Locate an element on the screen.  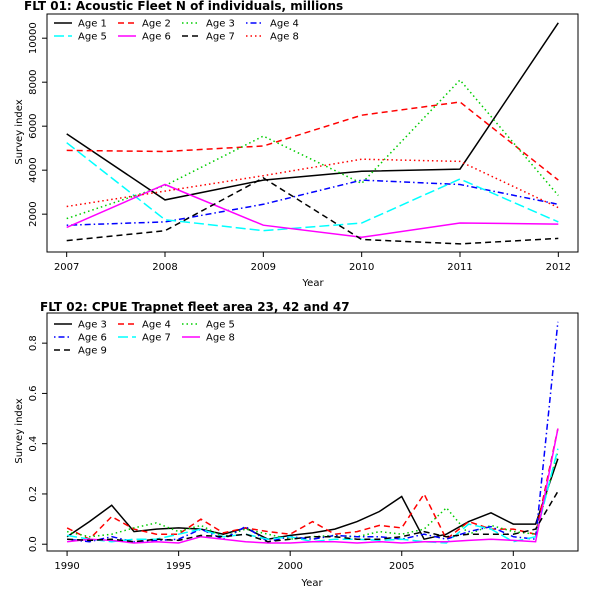
y-tick-label: 8000 is located at coordinates (33, 81).